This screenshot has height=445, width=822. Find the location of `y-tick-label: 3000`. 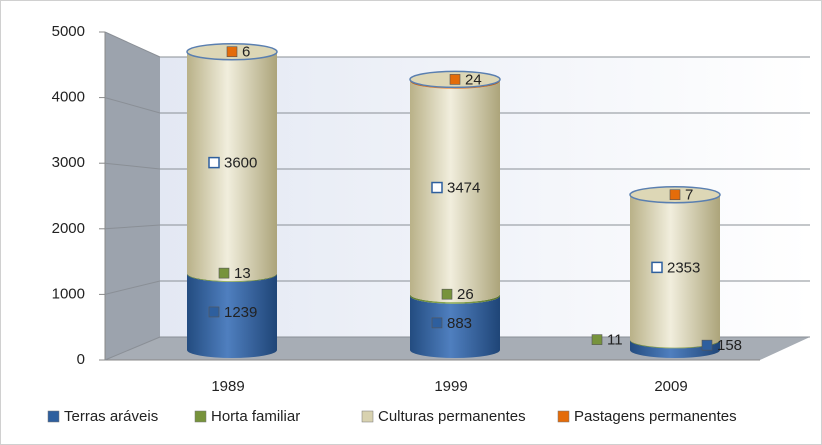

y-tick-label: 3000 is located at coordinates (68, 162).